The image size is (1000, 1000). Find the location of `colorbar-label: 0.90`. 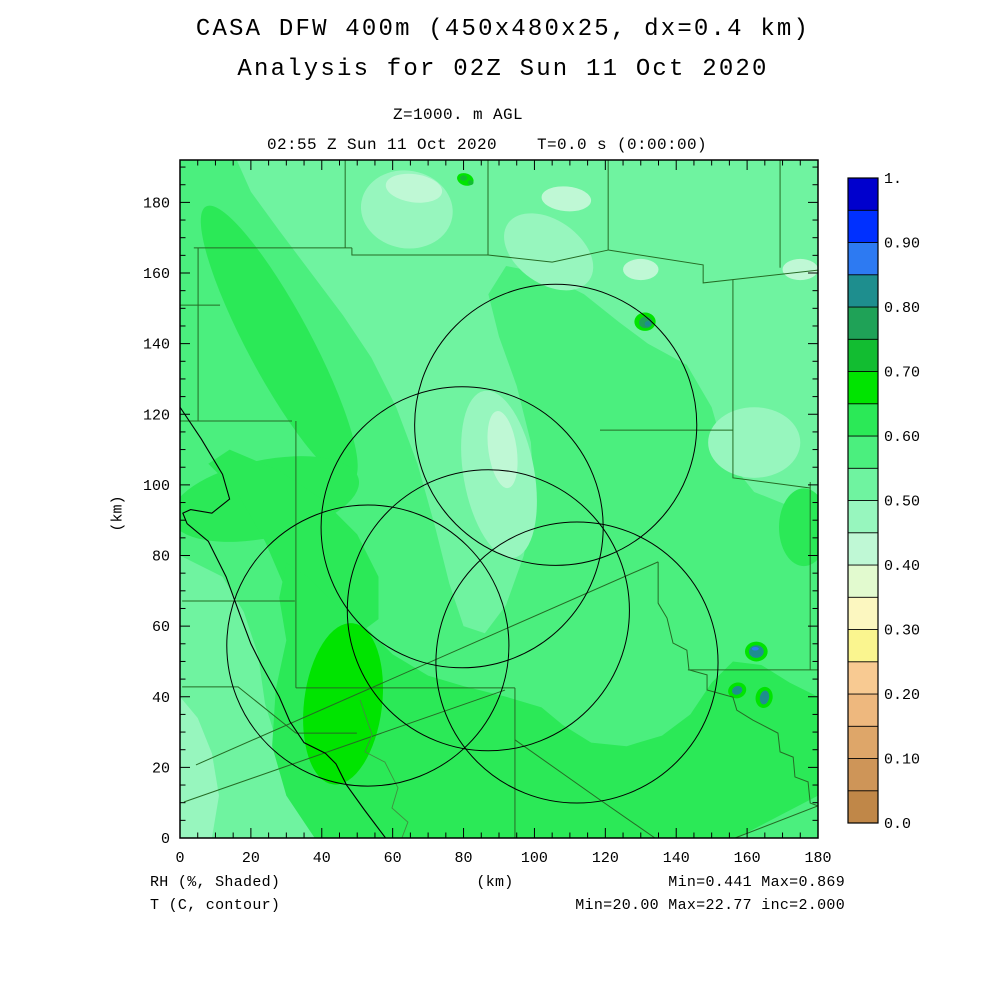

colorbar-label: 0.90 is located at coordinates (902, 244).